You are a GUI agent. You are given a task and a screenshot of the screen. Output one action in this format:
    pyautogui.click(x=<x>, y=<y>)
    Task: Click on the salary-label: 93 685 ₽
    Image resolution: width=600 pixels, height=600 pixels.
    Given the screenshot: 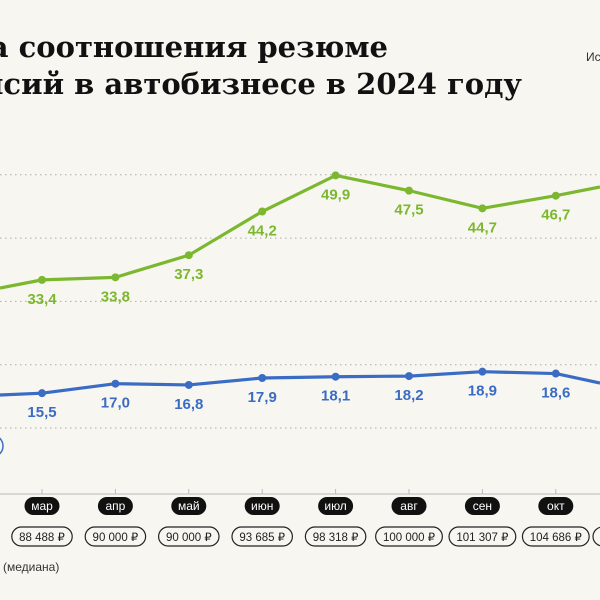 What is the action you would take?
    pyautogui.click(x=262, y=538)
    